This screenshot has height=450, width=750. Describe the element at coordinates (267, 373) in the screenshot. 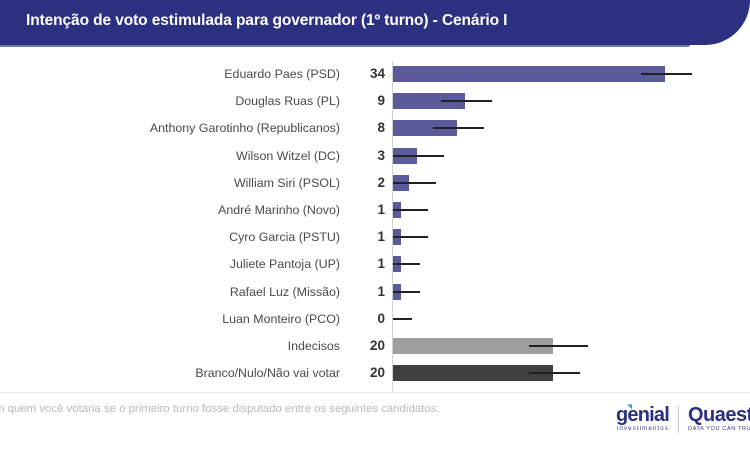

I see `row-label: Branco/Nulo/Não vai votar` at that location.